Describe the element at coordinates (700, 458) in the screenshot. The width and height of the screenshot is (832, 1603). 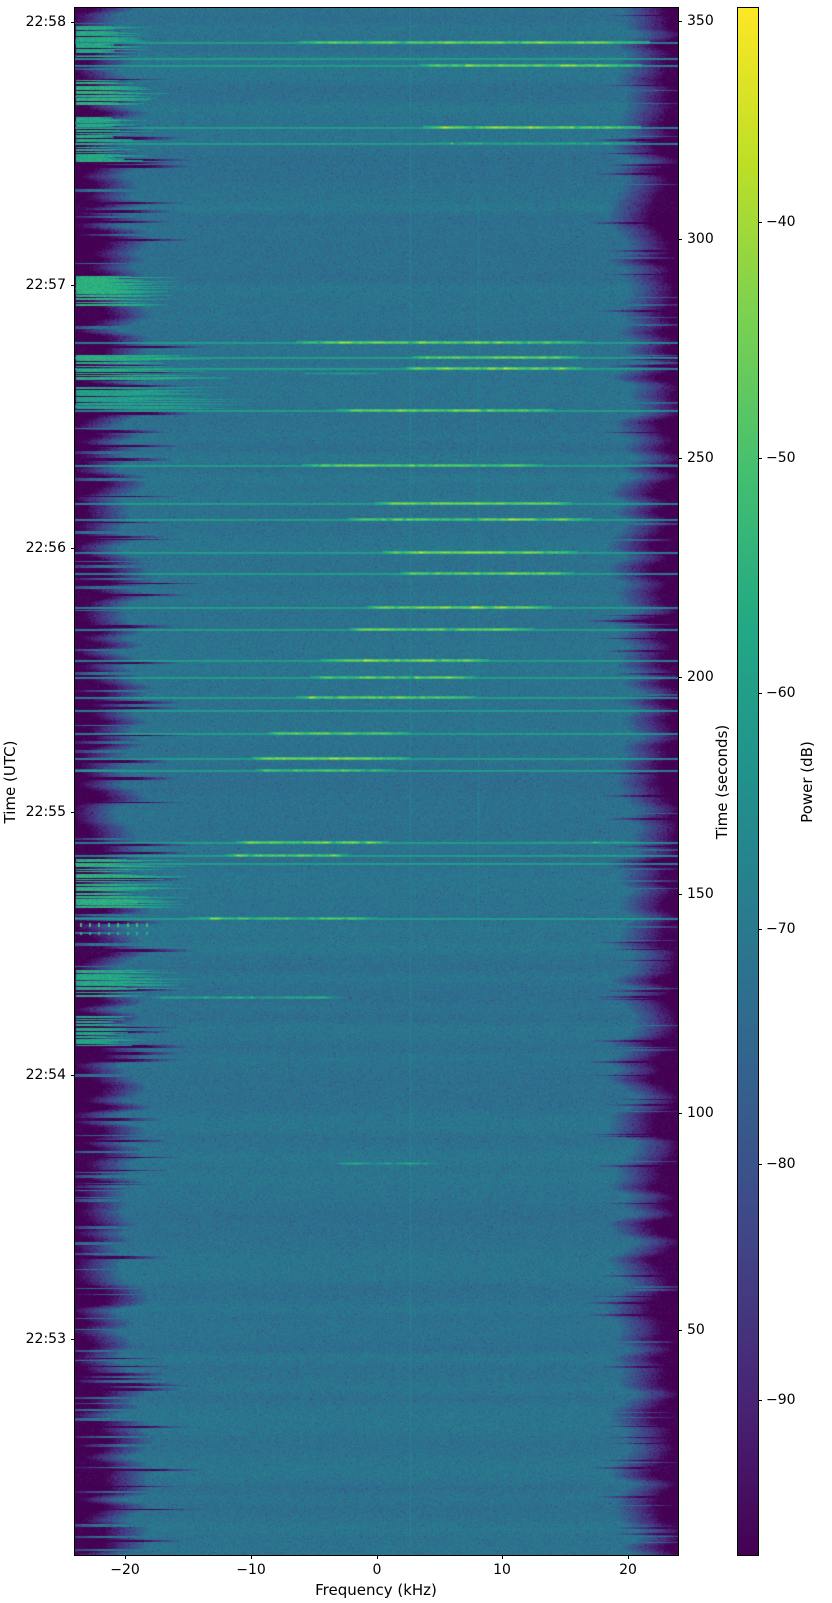
I see `y-right-tick-label: 250` at that location.